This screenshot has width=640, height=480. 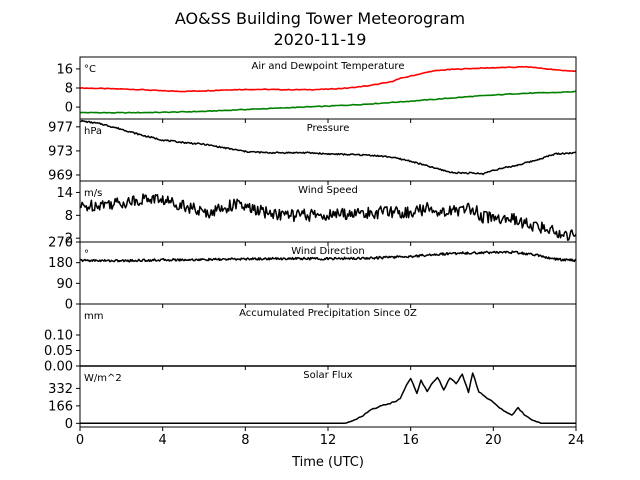 What do you see at coordinates (93, 316) in the screenshot?
I see `precipitation-unit-label: mm` at bounding box center [93, 316].